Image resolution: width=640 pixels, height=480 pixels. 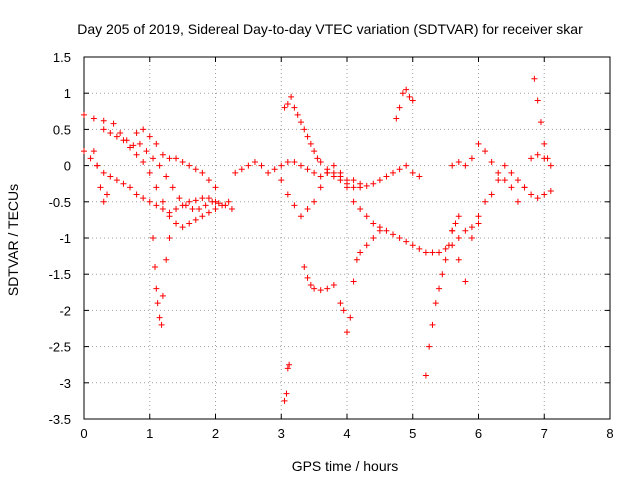 I want to click on x-tick-label: 4, so click(x=346, y=433).